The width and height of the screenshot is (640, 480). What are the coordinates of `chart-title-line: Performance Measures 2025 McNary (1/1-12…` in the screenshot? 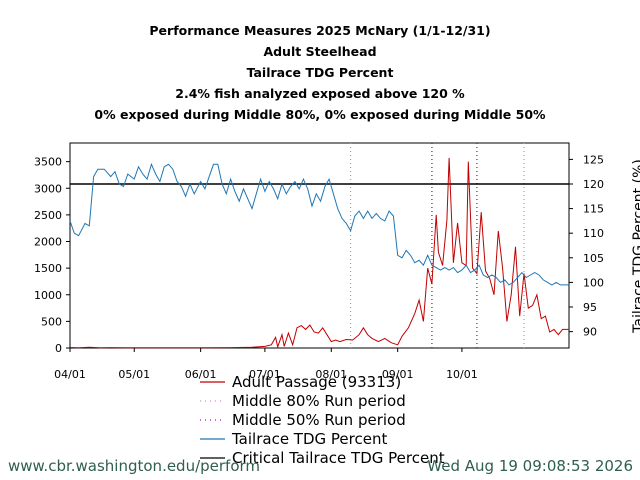 It's located at (319, 30).